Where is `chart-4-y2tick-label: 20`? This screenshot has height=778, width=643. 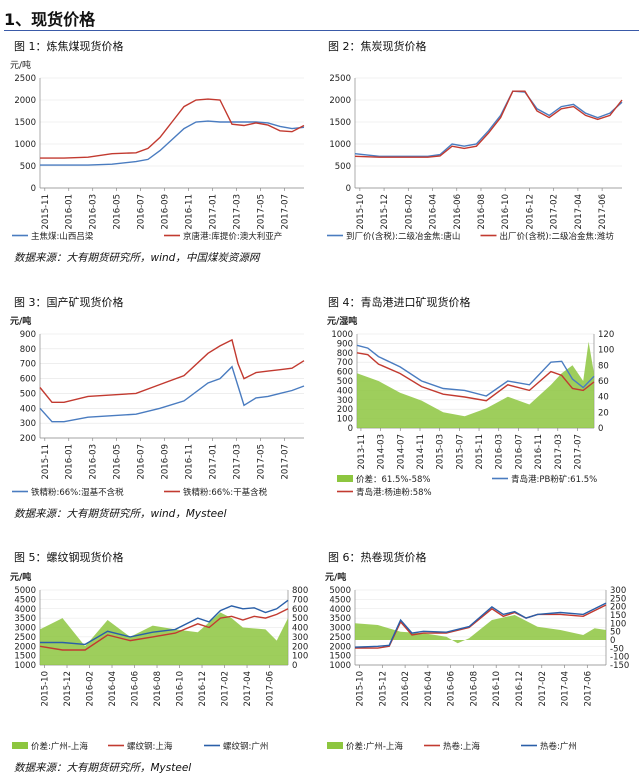
chart-4-y2tick-label: 20 is located at coordinates (603, 413).